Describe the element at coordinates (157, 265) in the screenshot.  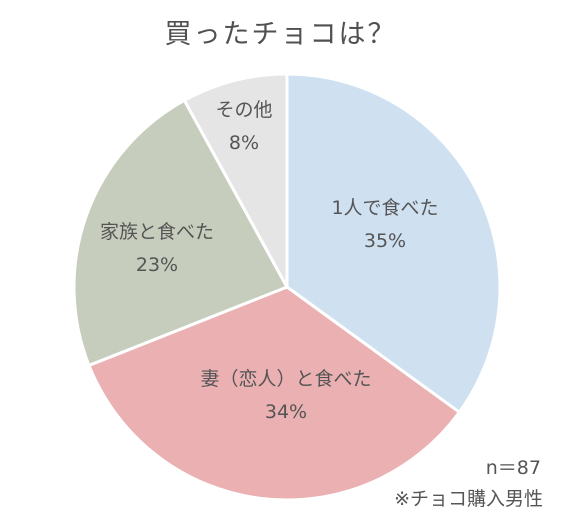
I see `slice-value-family: 23%` at that location.